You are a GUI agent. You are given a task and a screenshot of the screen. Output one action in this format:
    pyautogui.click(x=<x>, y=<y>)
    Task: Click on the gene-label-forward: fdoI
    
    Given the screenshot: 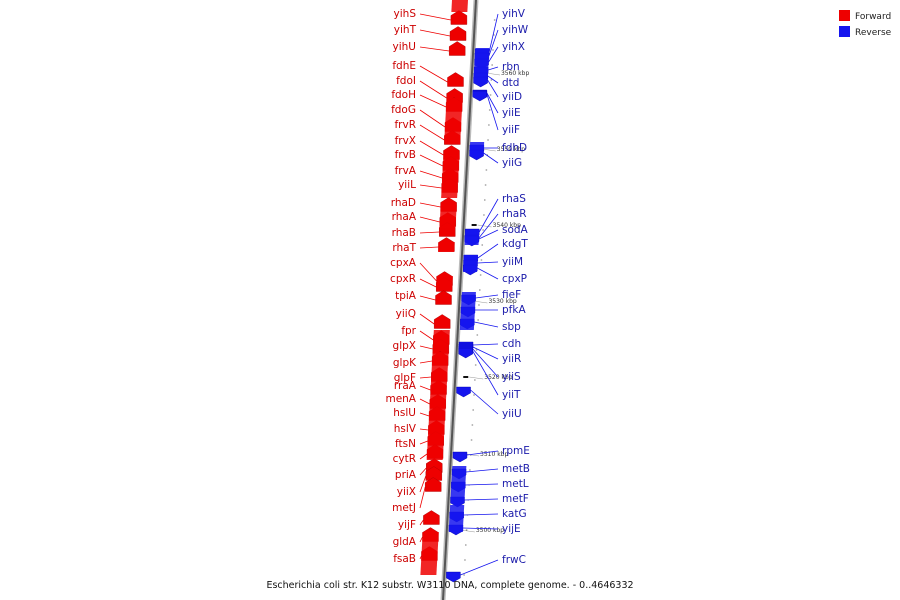 What is the action you would take?
    pyautogui.click(x=406, y=81)
    